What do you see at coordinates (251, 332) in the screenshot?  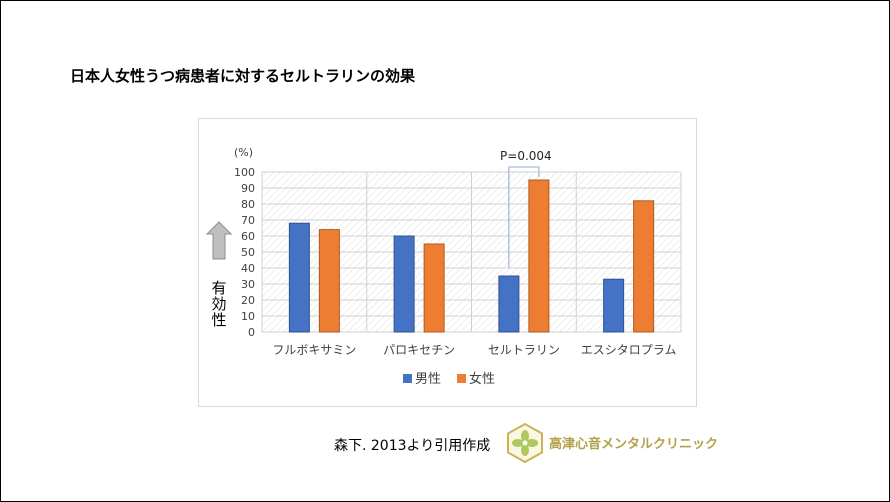 I see `y-tick-label: 0` at bounding box center [251, 332].